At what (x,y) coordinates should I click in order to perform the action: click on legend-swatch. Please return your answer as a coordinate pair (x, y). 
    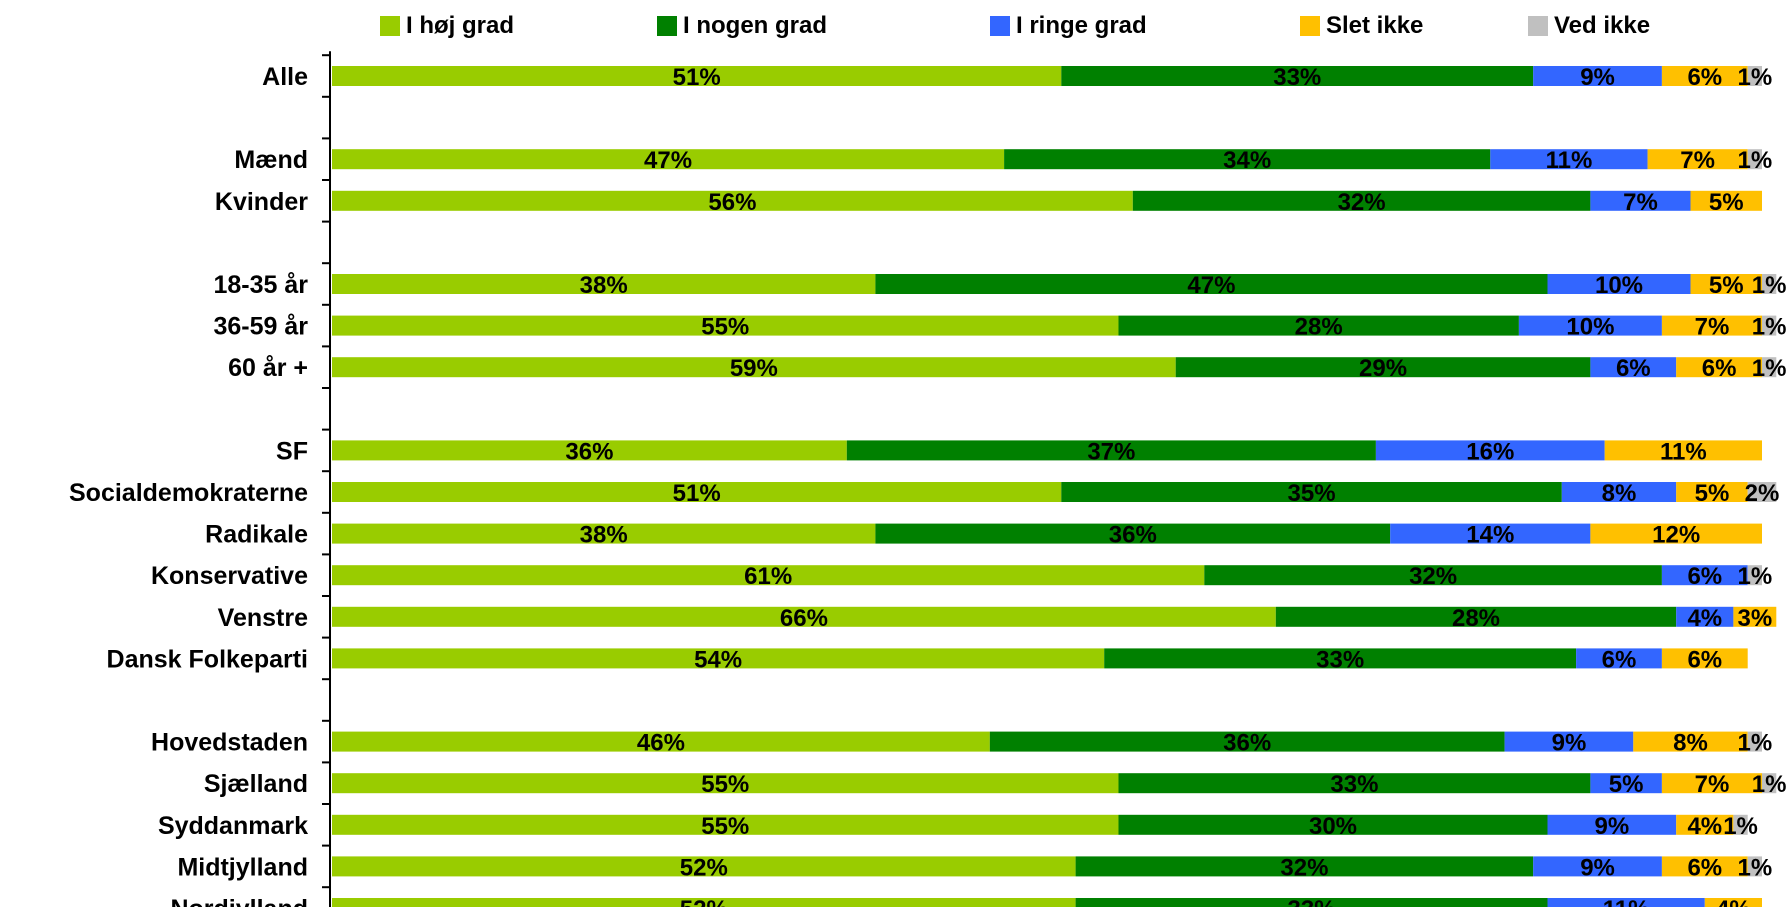
    Looking at the image, I should click on (667, 26).